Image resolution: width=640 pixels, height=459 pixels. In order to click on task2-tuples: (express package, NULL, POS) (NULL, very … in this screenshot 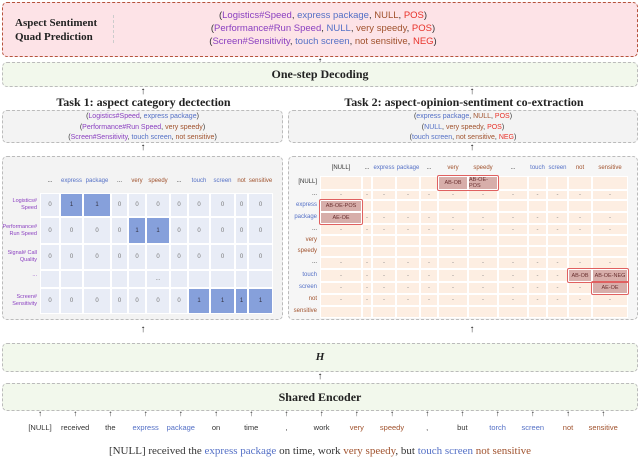, I will do `click(463, 128)`.